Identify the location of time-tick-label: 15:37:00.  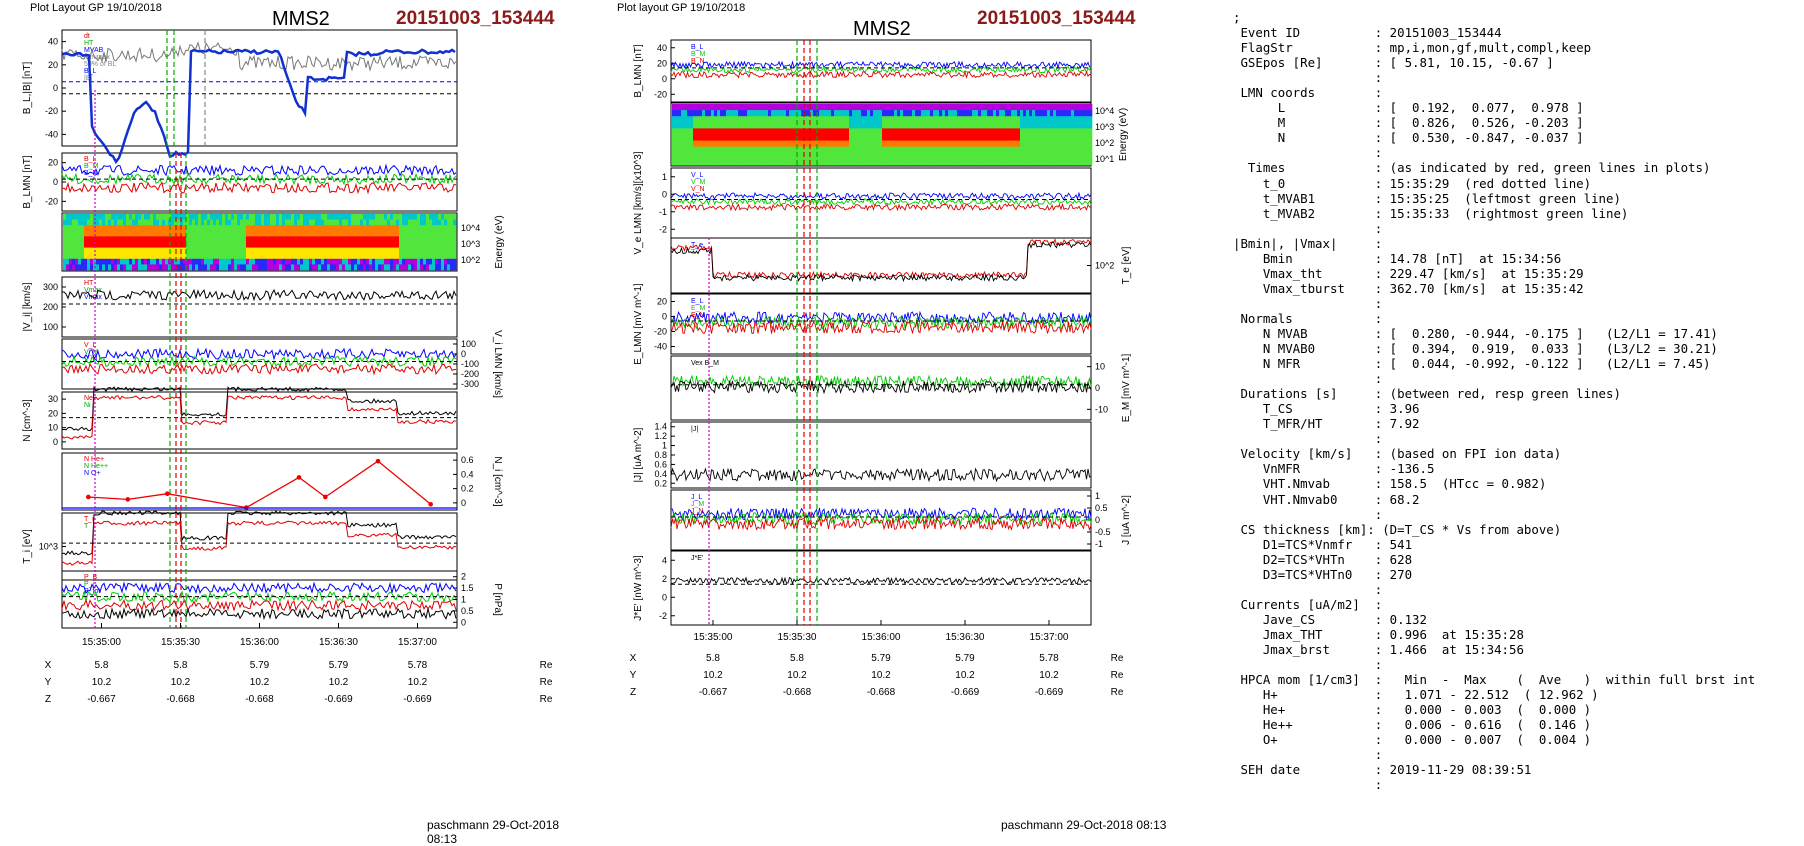
(1049, 637).